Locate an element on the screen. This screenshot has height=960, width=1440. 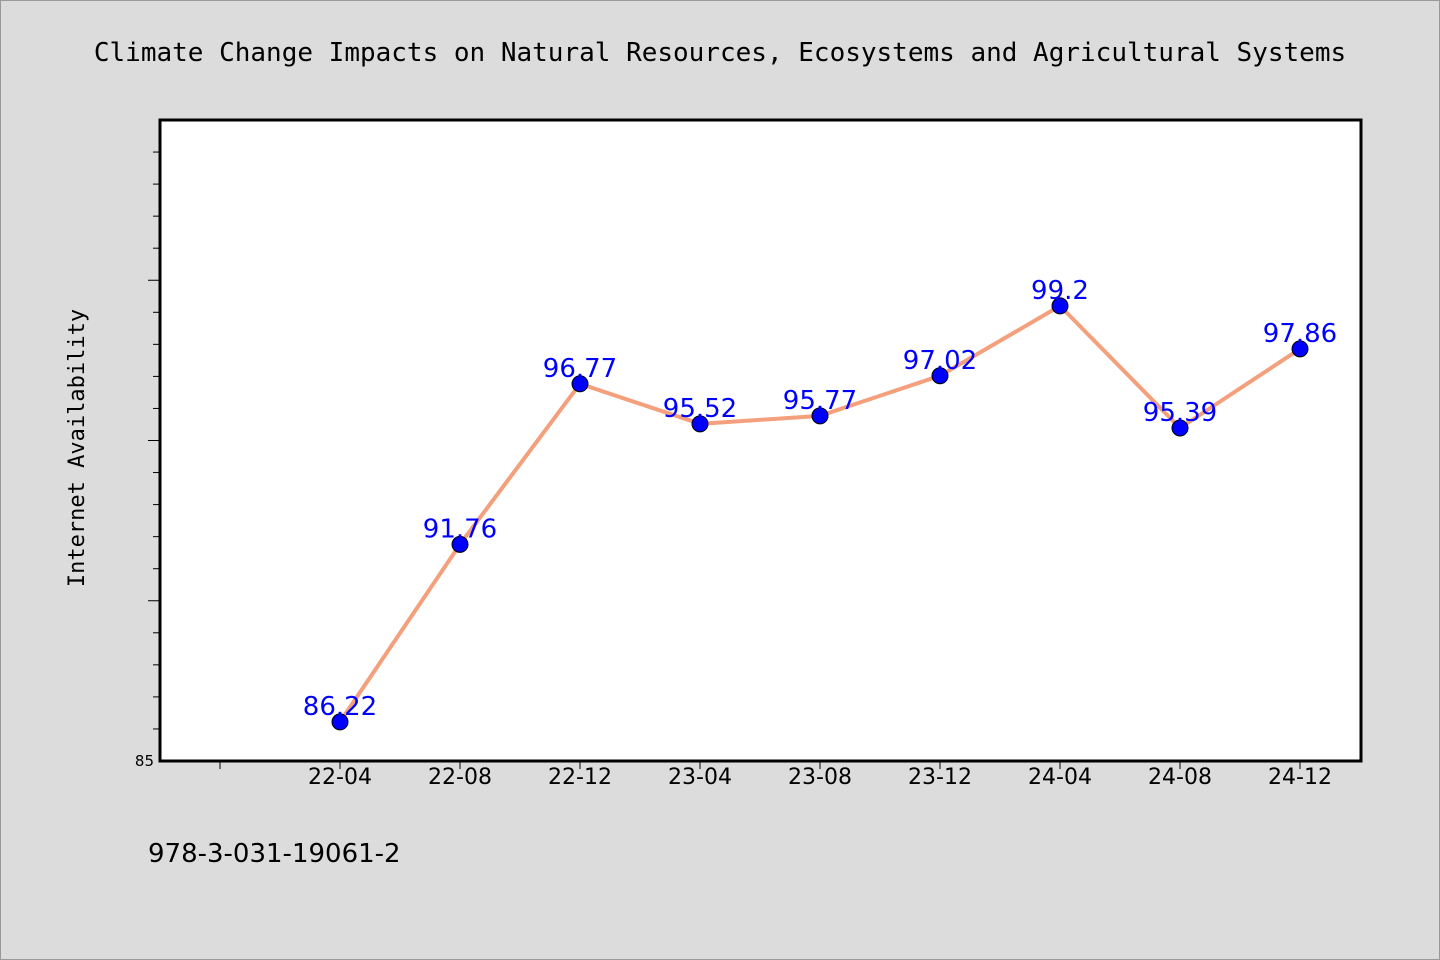
data-label: 86.22 is located at coordinates (340, 707).